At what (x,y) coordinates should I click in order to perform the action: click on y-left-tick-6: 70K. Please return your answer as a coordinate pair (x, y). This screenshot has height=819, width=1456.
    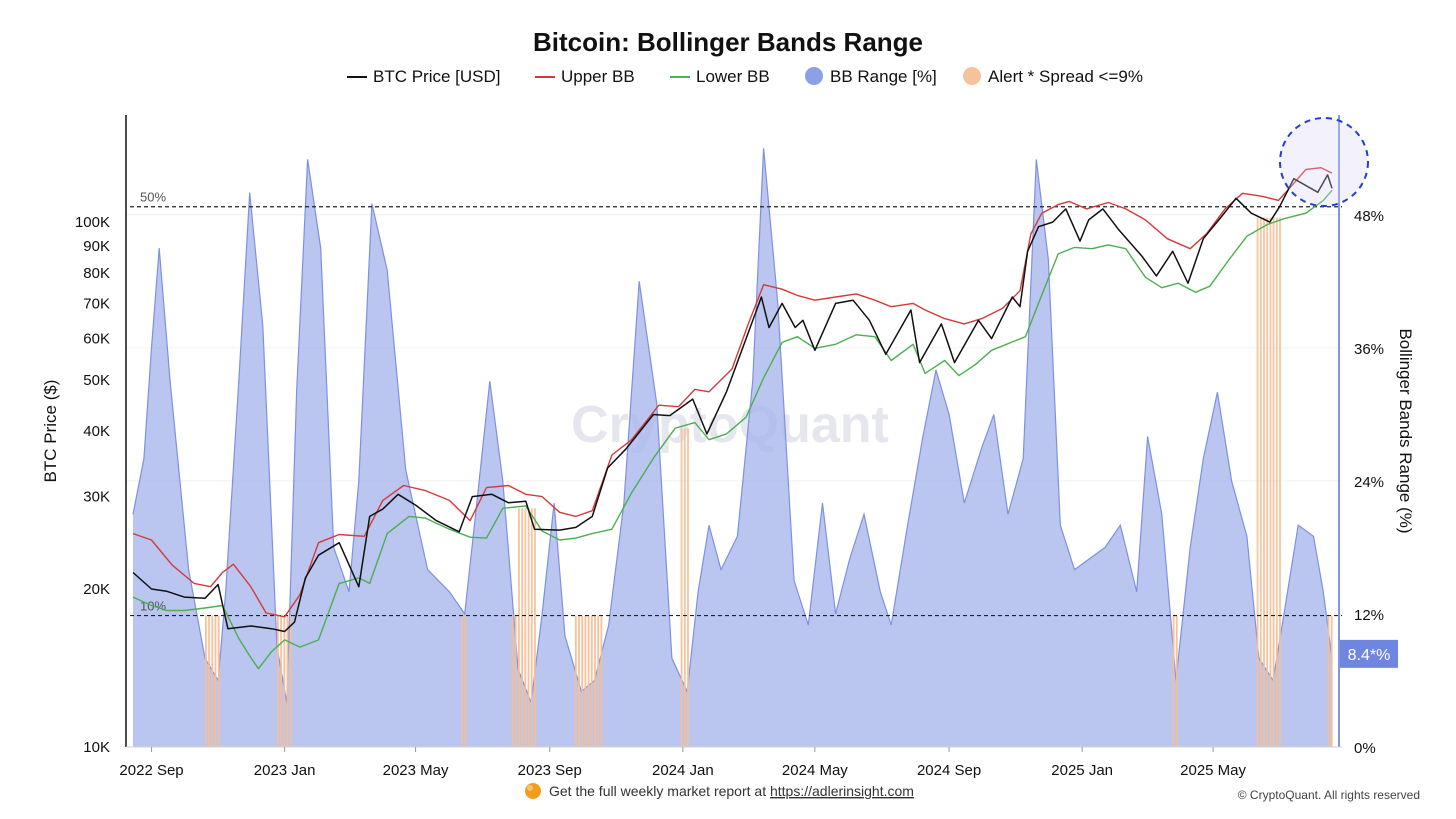
    Looking at the image, I should click on (96, 303).